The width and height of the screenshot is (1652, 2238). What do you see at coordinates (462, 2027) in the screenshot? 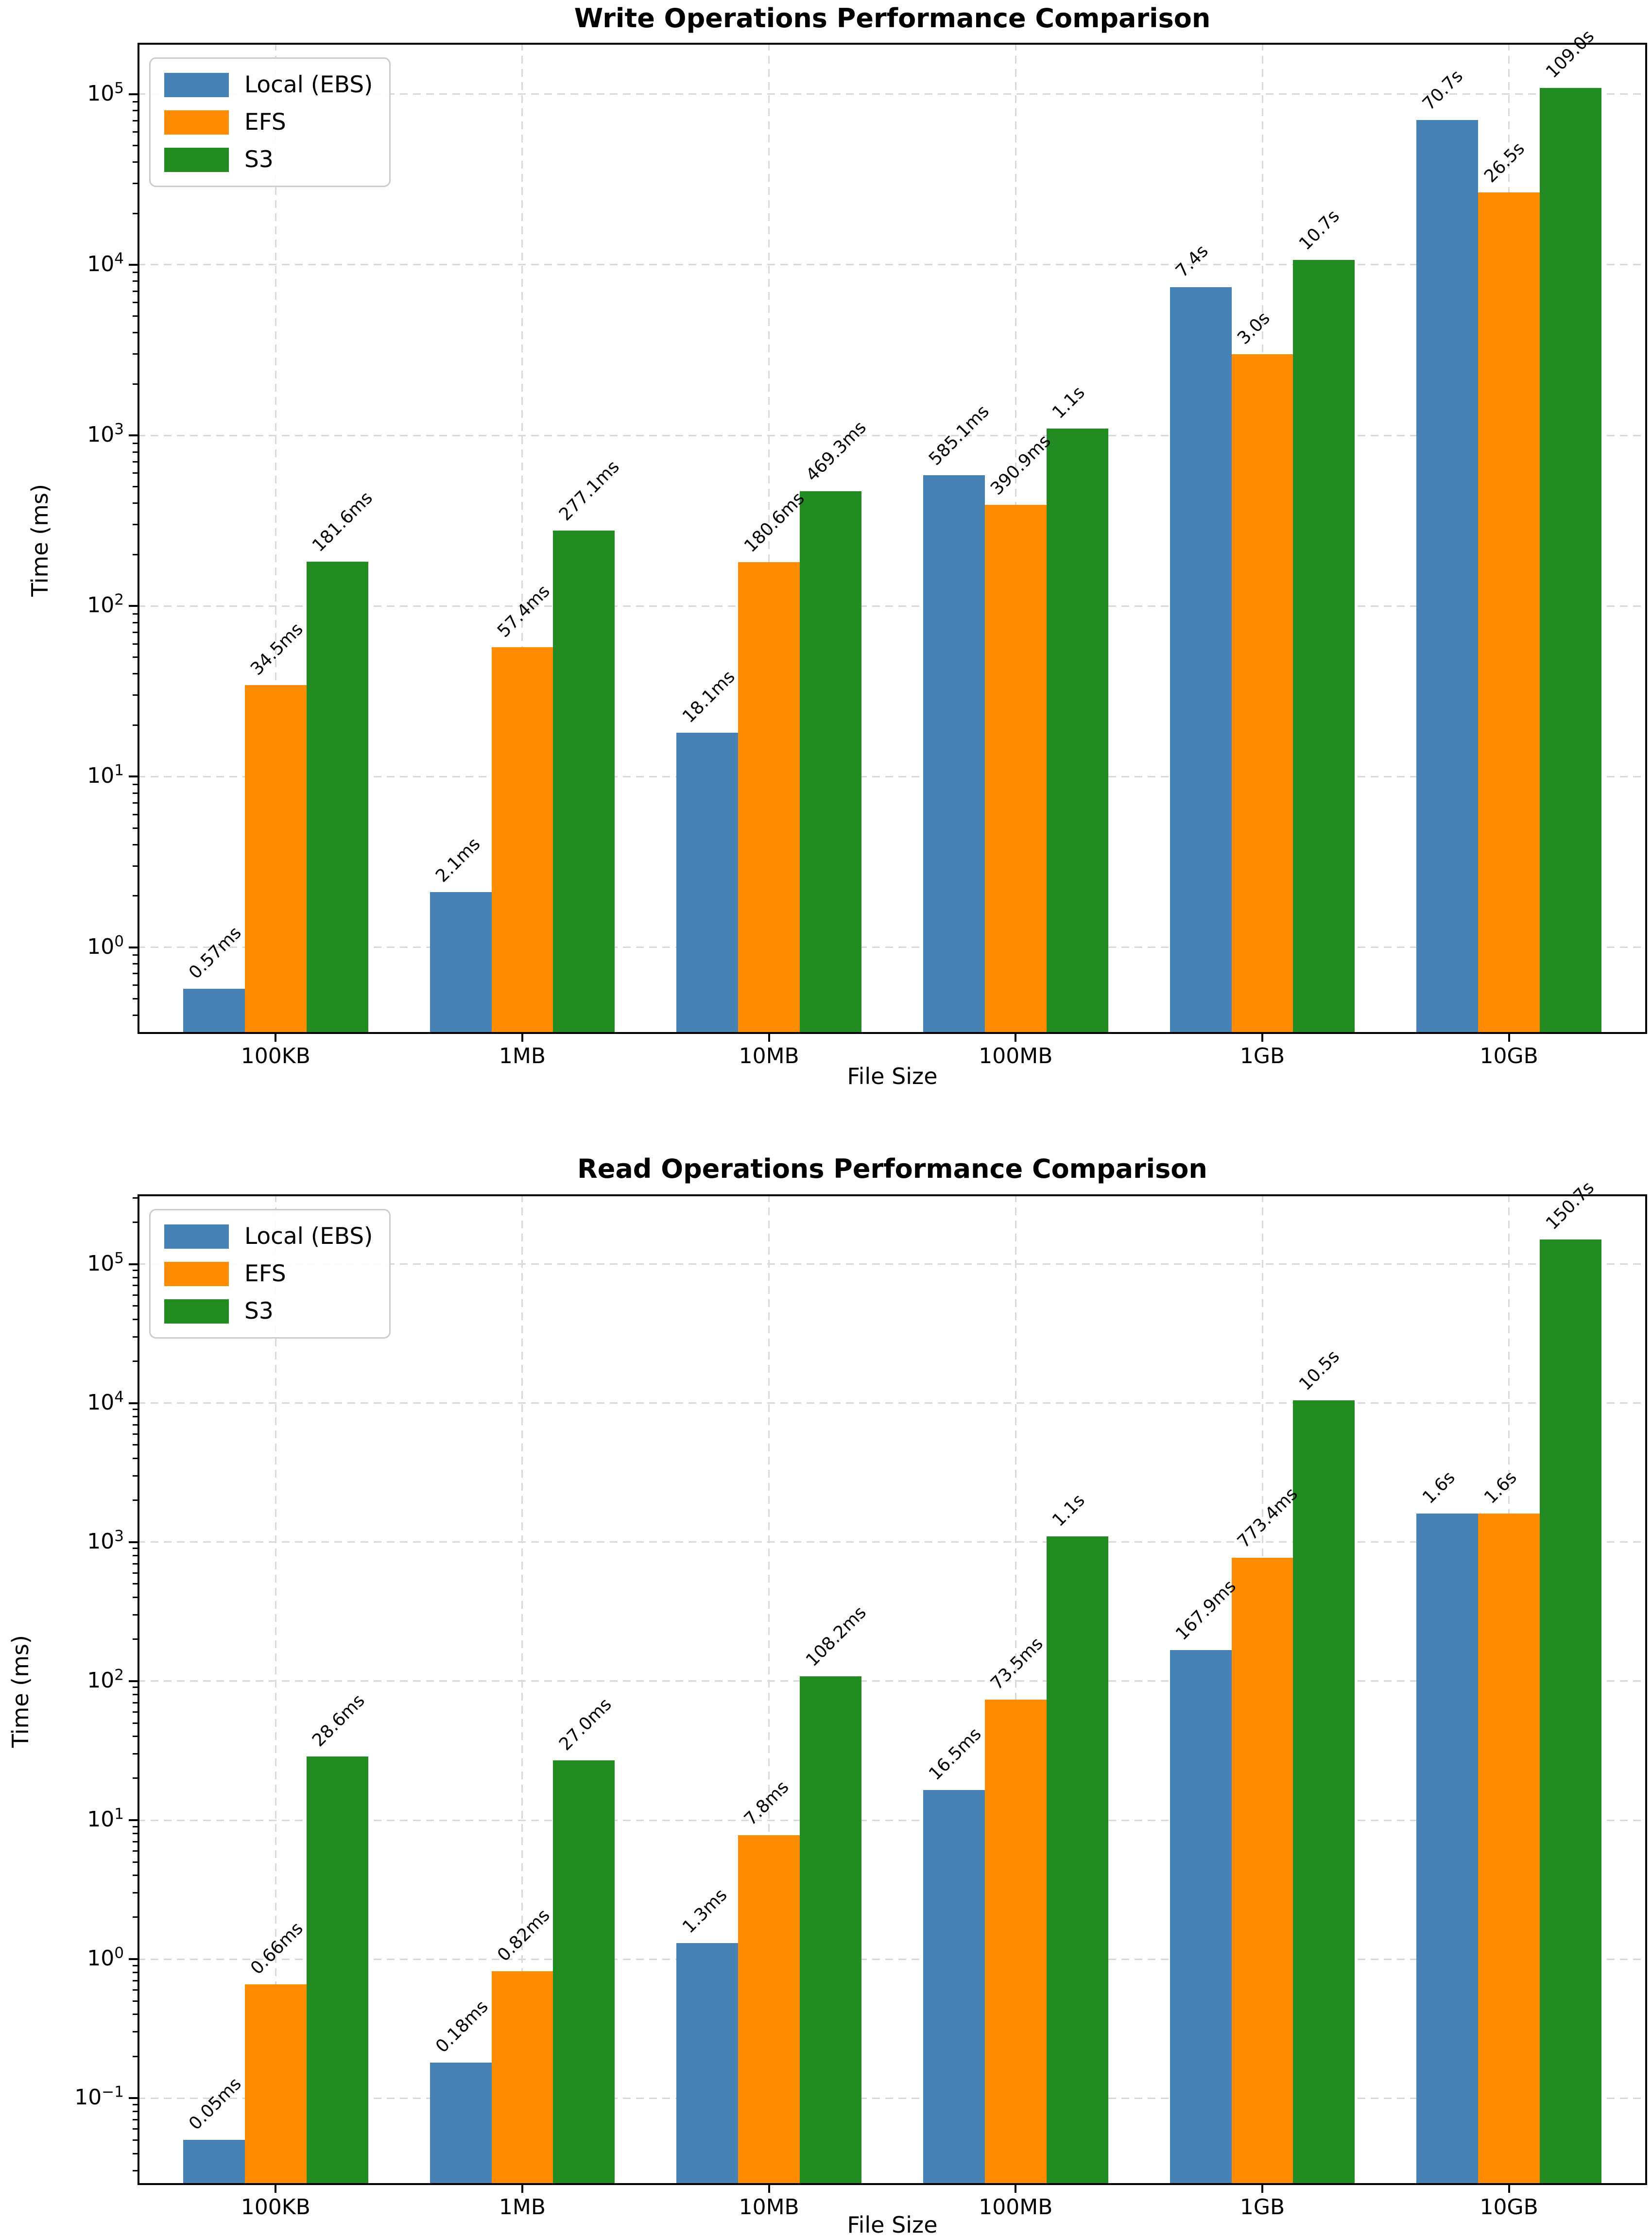
I see `read-bar-value-label: 0.18ms` at bounding box center [462, 2027].